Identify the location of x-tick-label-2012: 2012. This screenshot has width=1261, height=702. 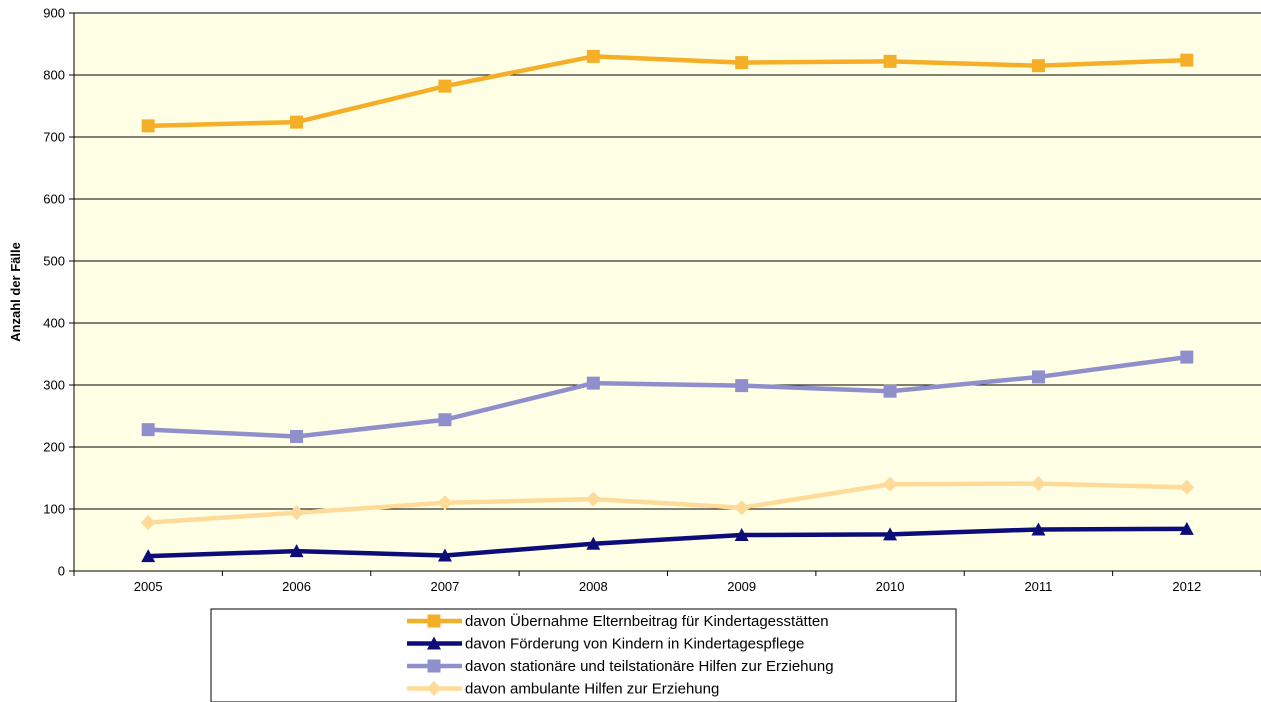
(1186, 586).